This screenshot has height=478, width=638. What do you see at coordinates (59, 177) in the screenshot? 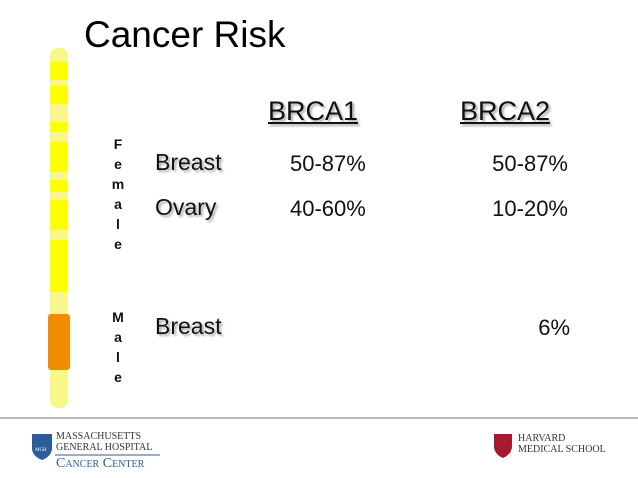
I see `chromosome-bands` at bounding box center [59, 177].